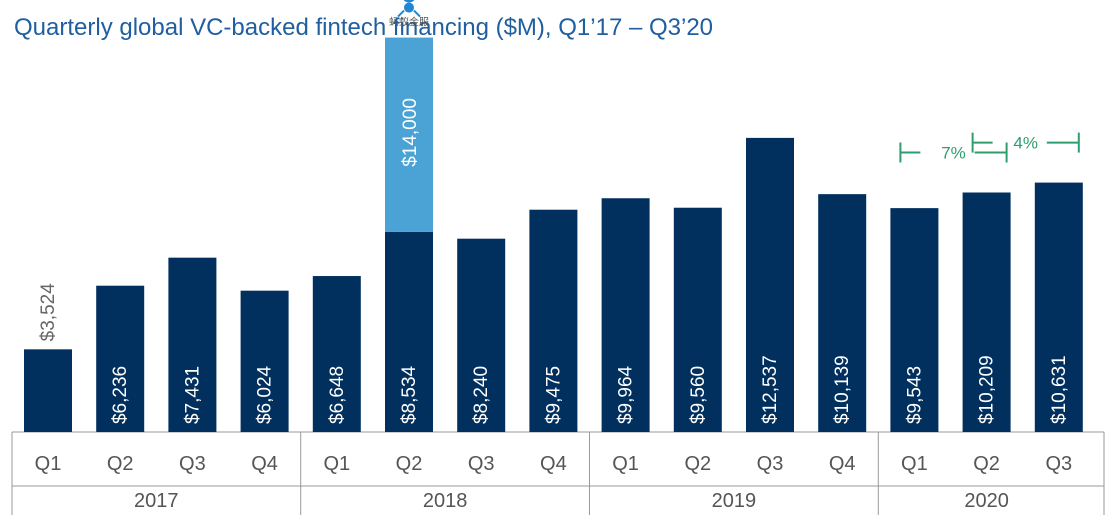 Image resolution: width=1109 pixels, height=525 pixels. I want to click on bar-value-label: $6,236, so click(120, 395).